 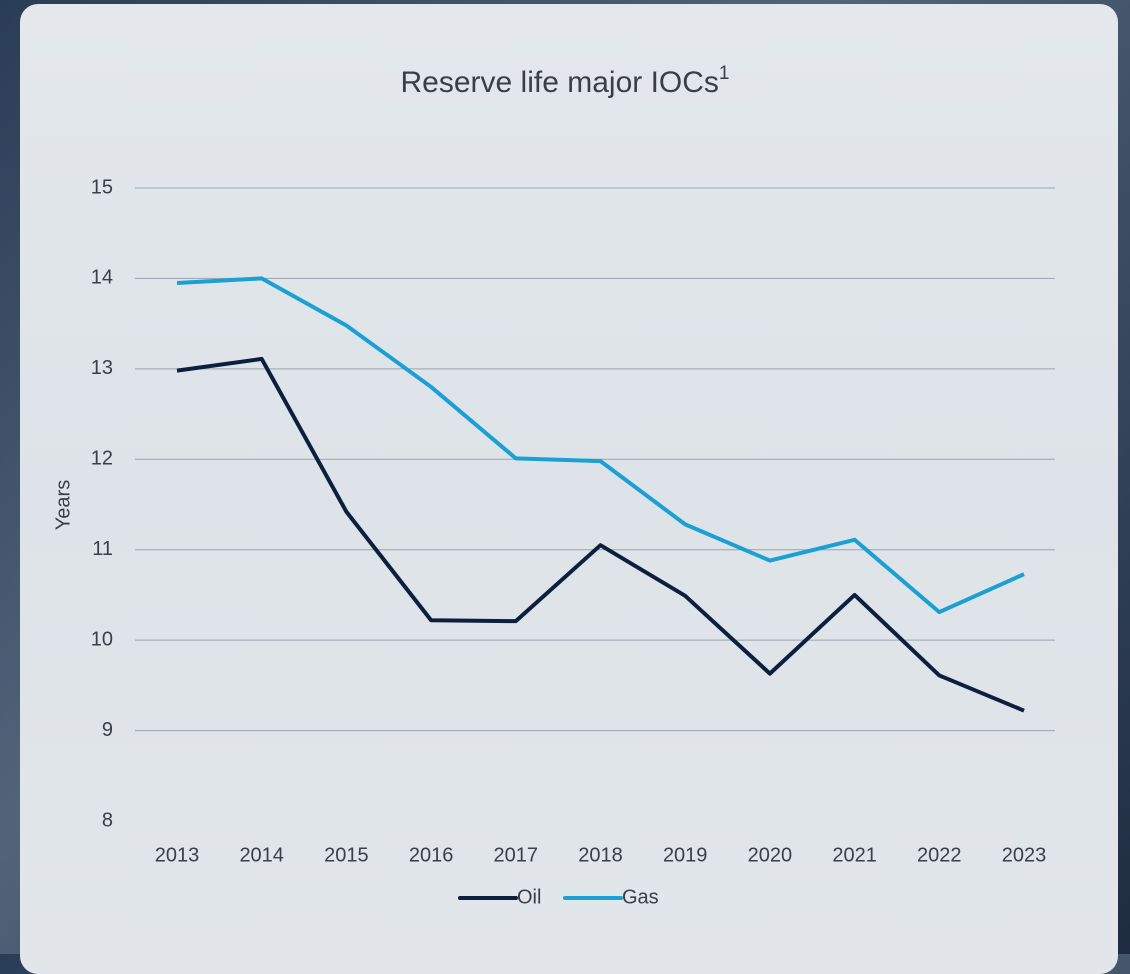 I want to click on y-tick-label: 8, so click(x=107, y=820).